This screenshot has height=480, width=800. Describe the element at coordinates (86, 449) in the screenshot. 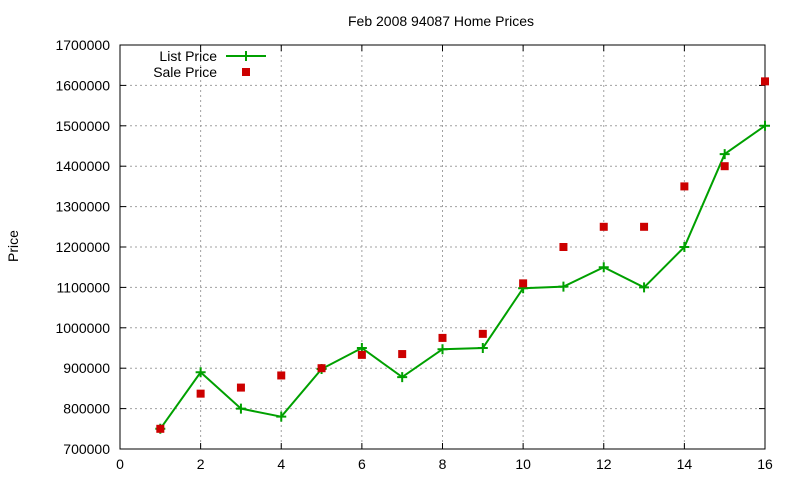

I see `y-tick-label: 700000` at that location.